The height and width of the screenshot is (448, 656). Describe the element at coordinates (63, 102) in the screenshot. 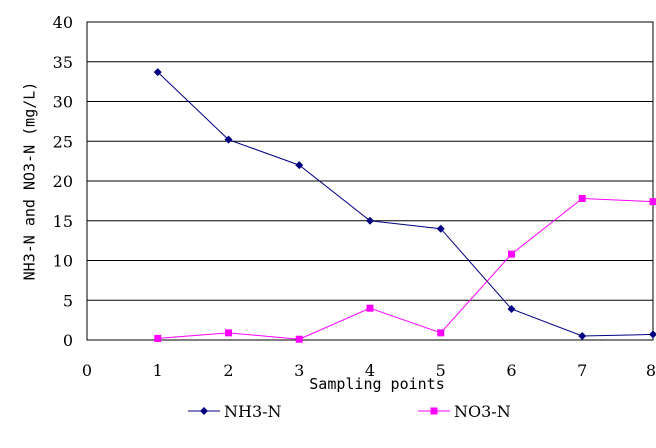

I see `y-tick-label: 30` at that location.